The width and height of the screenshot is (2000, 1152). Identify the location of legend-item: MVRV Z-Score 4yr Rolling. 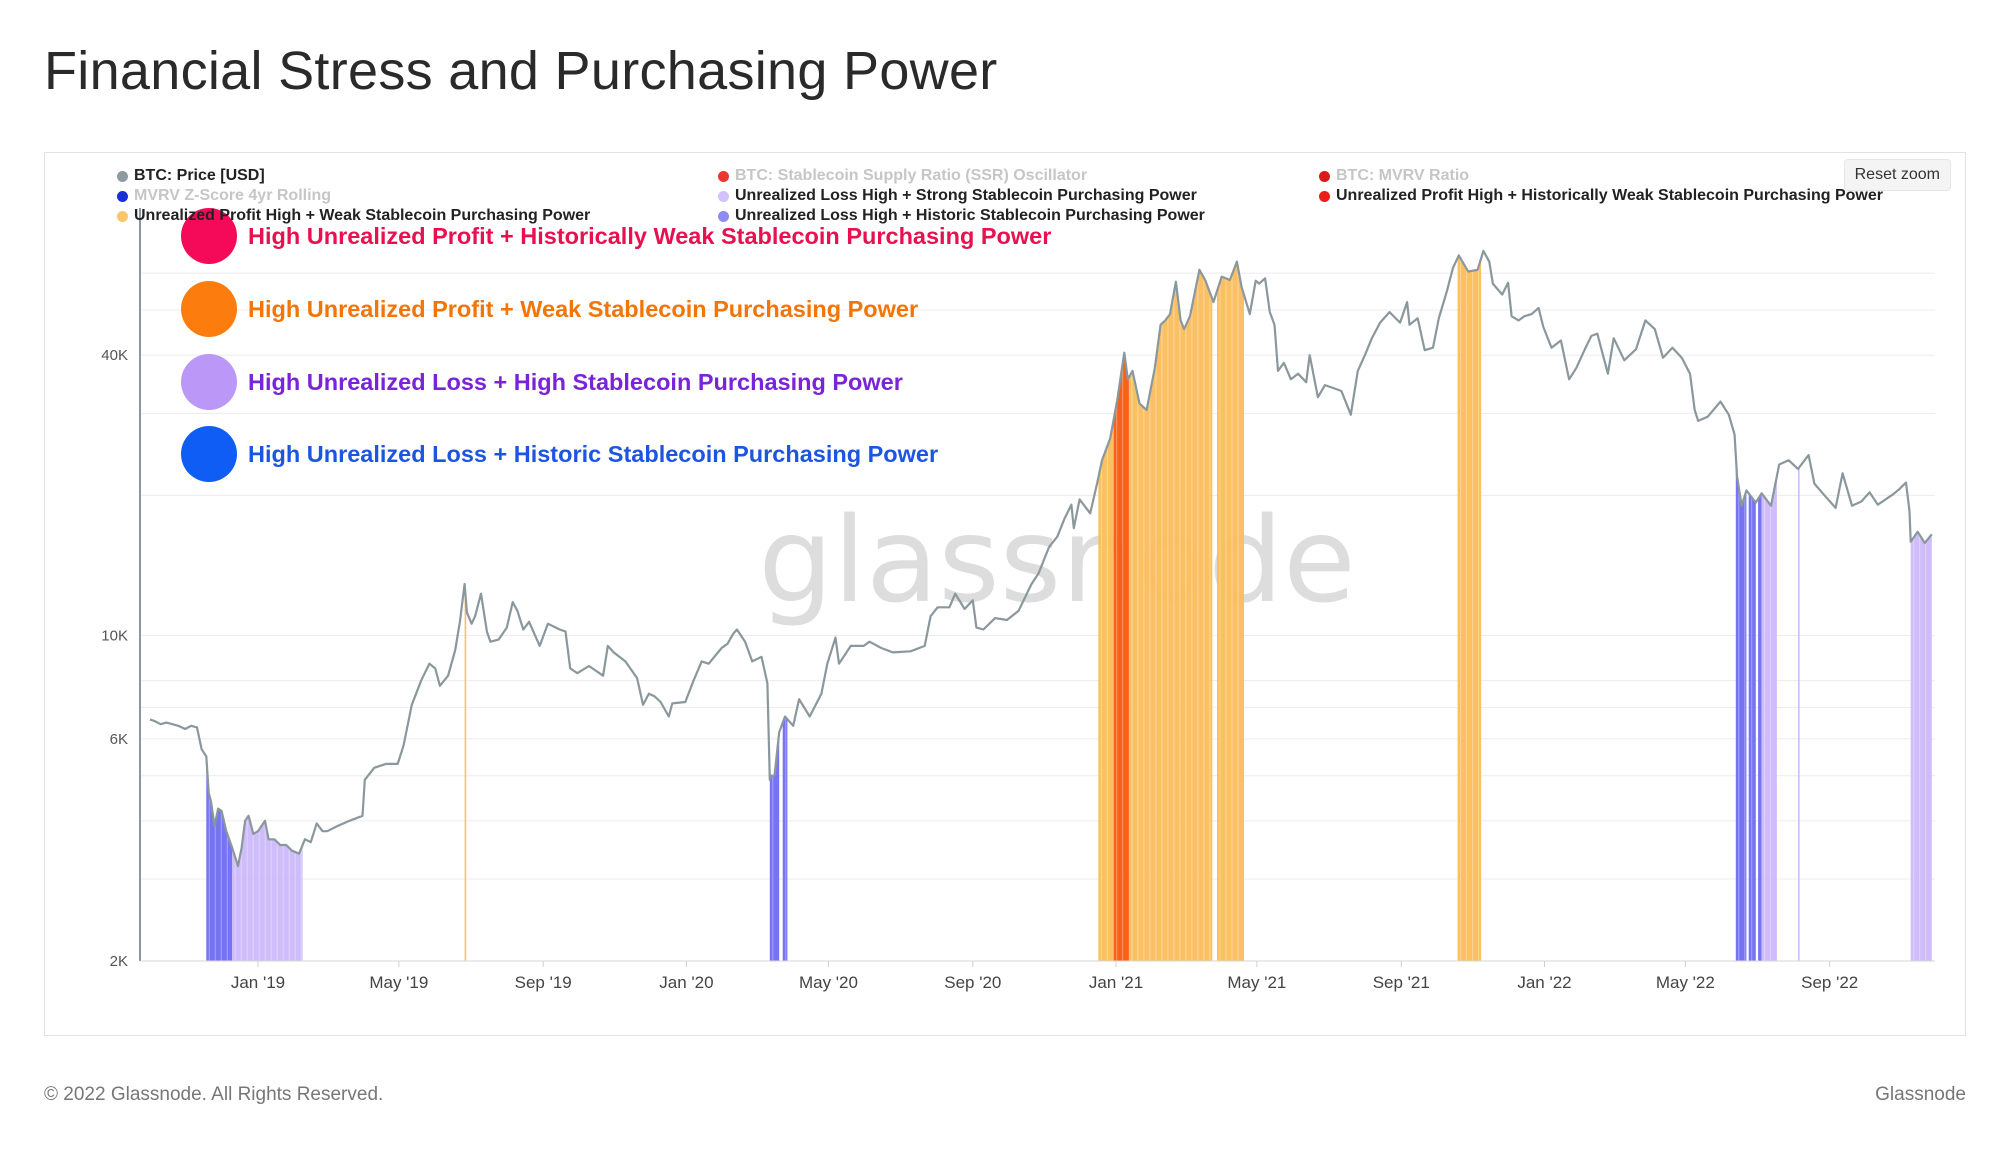
(224, 196).